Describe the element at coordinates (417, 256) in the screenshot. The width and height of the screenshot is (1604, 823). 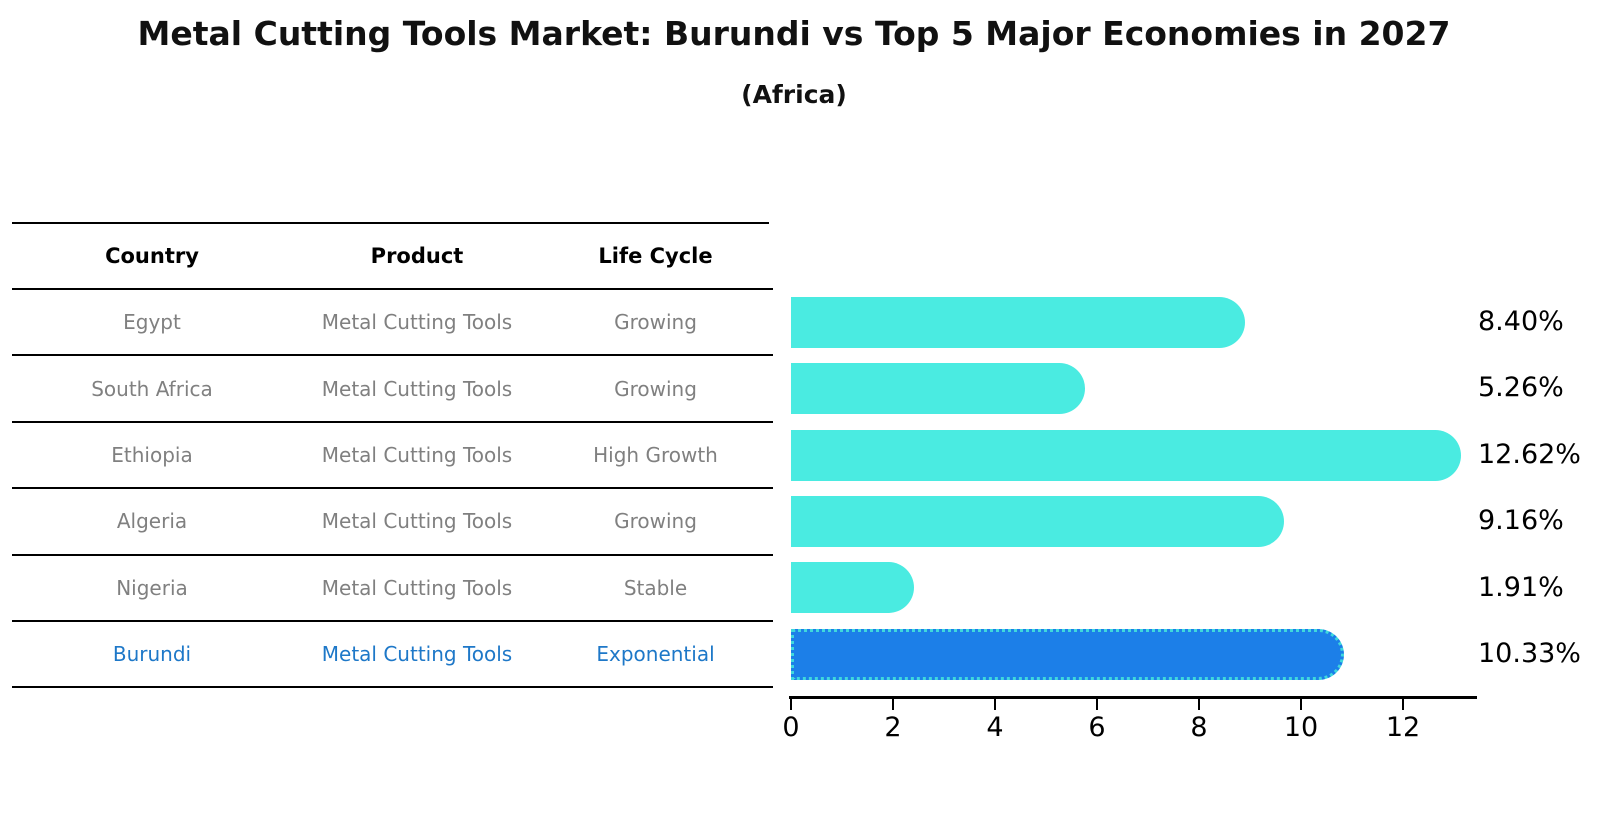
I see `column-header: Product` at that location.